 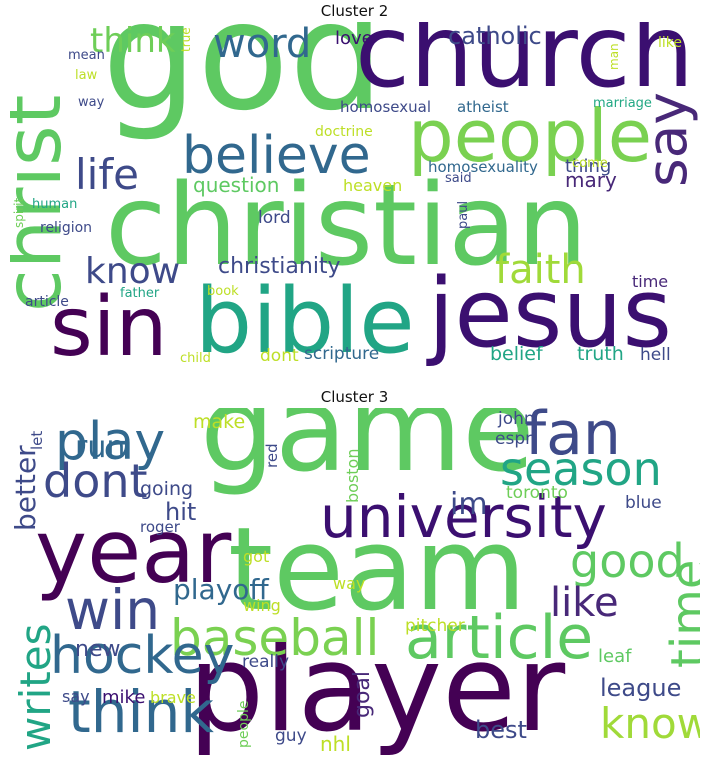 I want to click on cloud-word: faith, so click(x=540, y=270).